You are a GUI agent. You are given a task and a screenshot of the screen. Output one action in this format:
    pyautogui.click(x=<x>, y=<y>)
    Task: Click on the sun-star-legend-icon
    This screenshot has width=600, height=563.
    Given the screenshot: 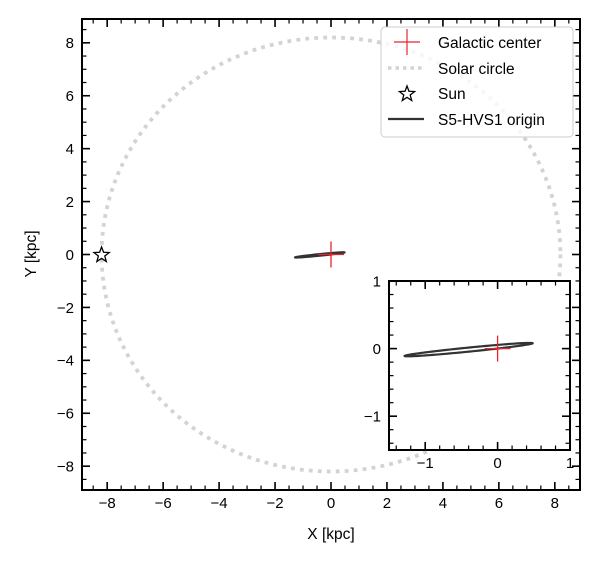 What is the action you would take?
    pyautogui.click(x=407, y=93)
    